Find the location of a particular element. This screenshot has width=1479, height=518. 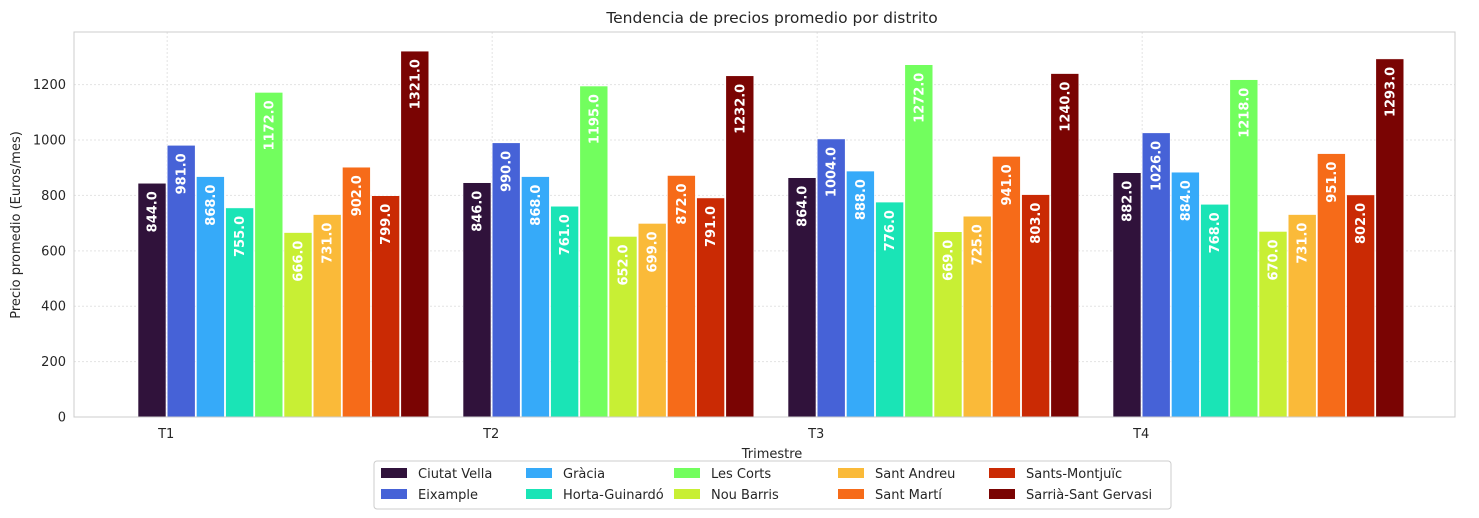

bar-value-label: 990.0 is located at coordinates (507, 171).